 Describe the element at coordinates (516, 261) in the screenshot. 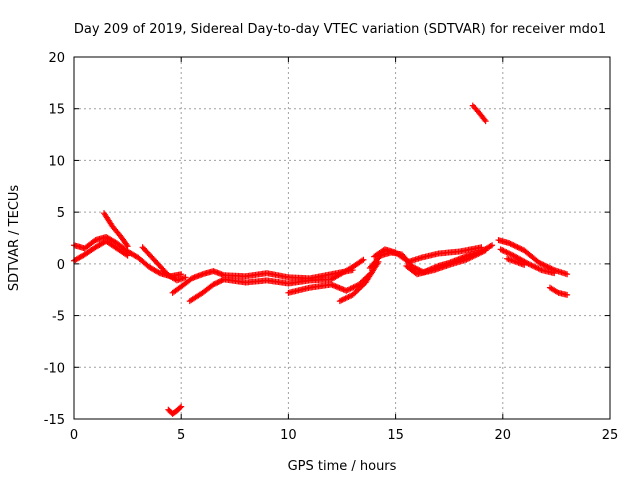

I see `series-track-o` at that location.